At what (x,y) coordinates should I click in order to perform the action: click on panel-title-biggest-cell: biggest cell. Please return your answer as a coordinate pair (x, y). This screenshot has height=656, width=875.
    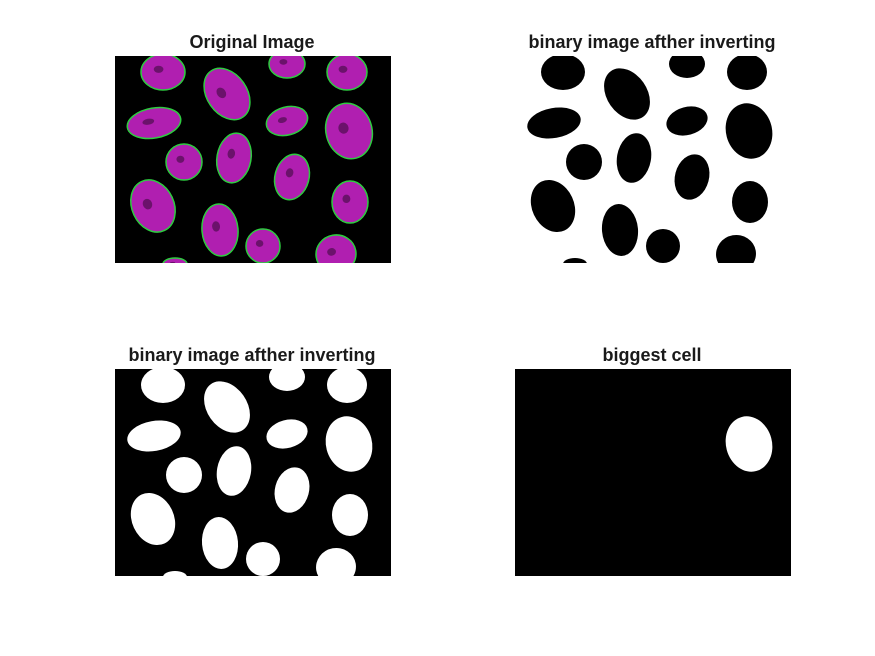
    Looking at the image, I should click on (652, 355).